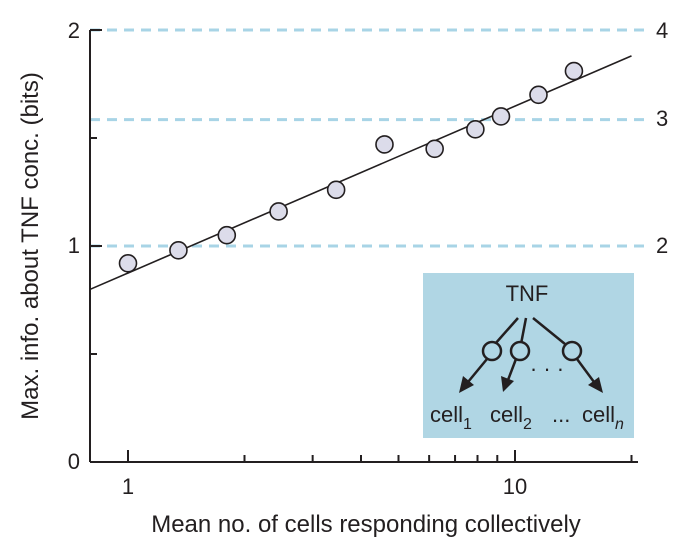 Image resolution: width=680 pixels, height=546 pixels. What do you see at coordinates (74, 461) in the screenshot?
I see `y-tick-label-0: 0` at bounding box center [74, 461].